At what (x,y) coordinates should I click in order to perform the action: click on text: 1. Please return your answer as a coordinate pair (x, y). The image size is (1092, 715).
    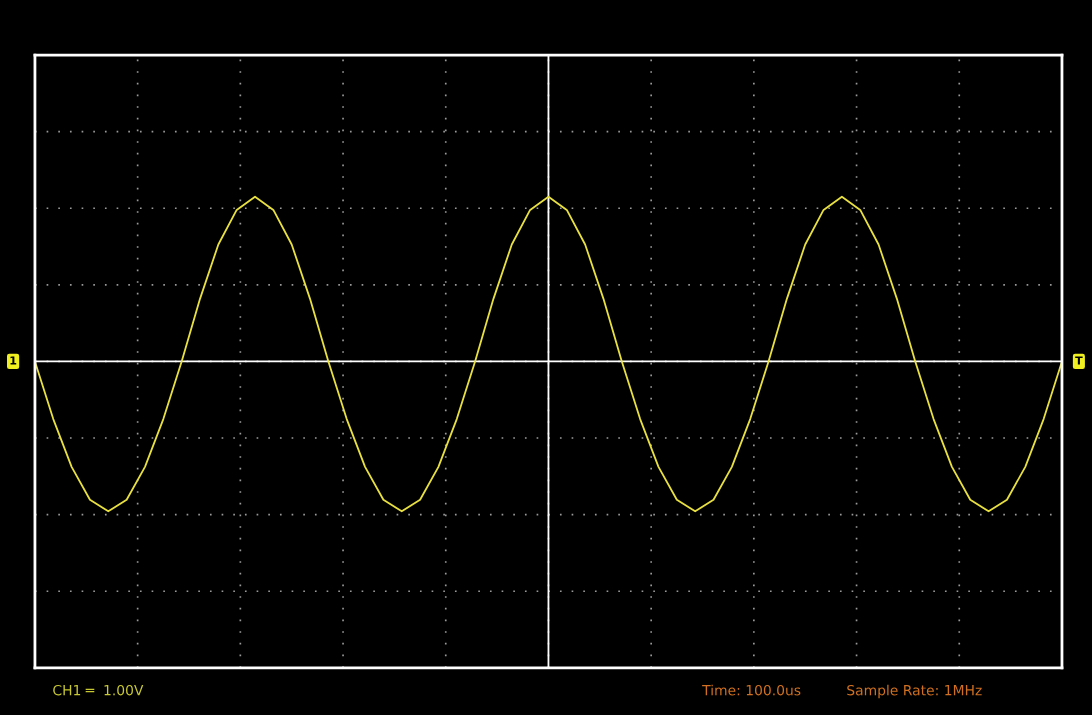
    Looking at the image, I should click on (13, 360).